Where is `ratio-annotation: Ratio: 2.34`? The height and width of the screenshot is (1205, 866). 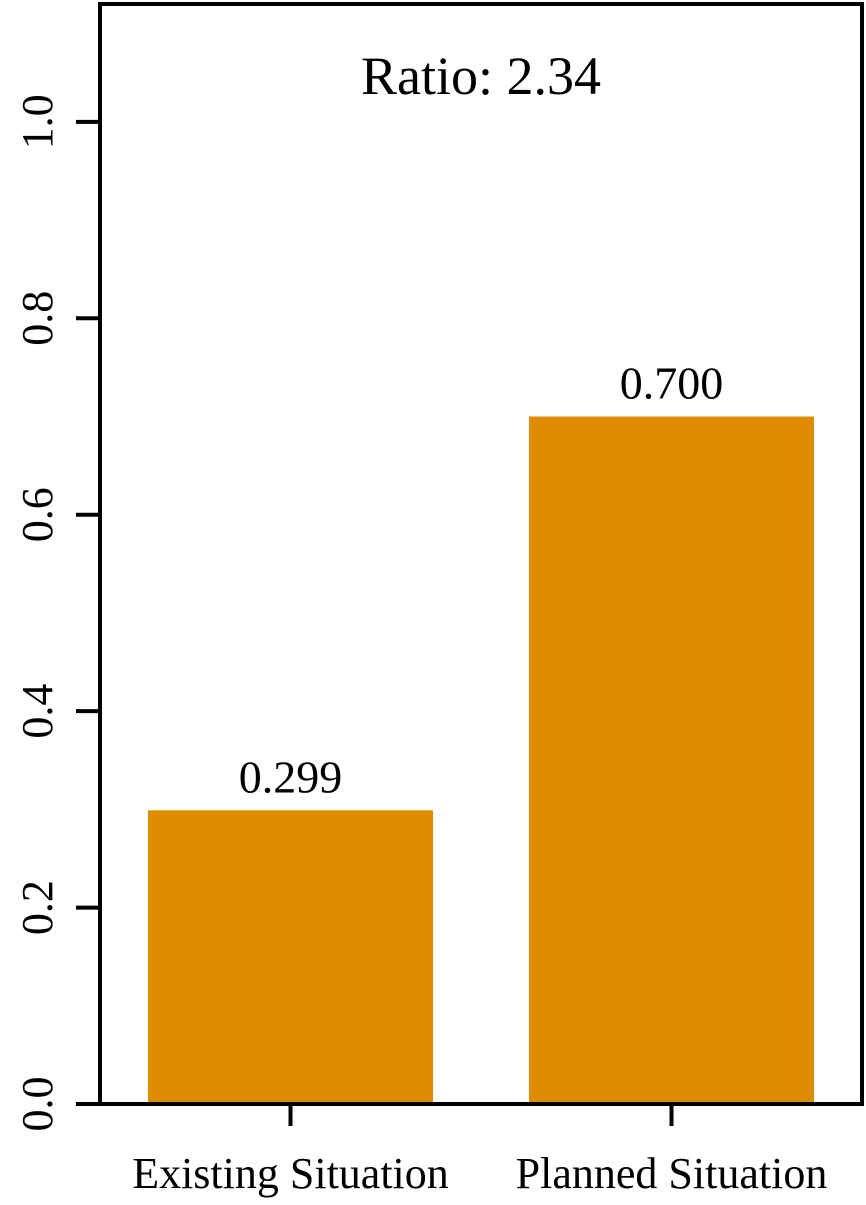 ratio-annotation: Ratio: 2.34 is located at coordinates (481, 76).